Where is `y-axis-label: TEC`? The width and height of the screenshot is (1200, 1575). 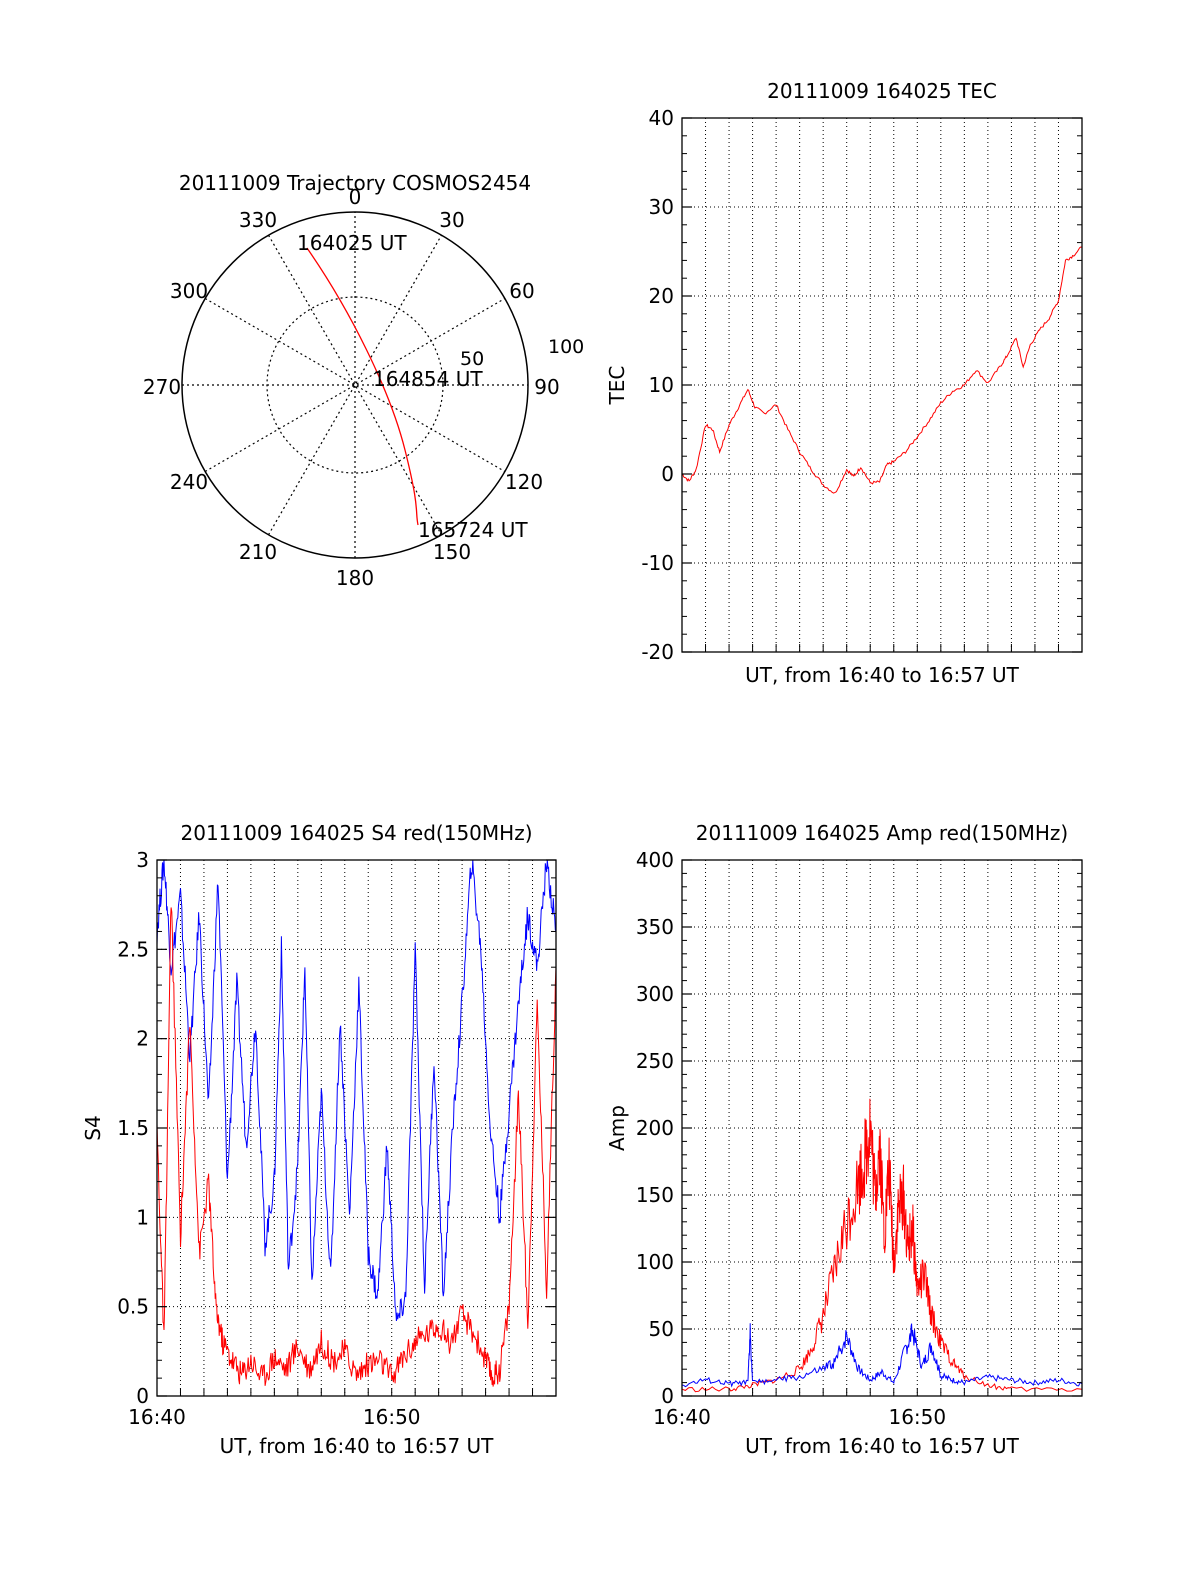
y-axis-label: TEC is located at coordinates (617, 386).